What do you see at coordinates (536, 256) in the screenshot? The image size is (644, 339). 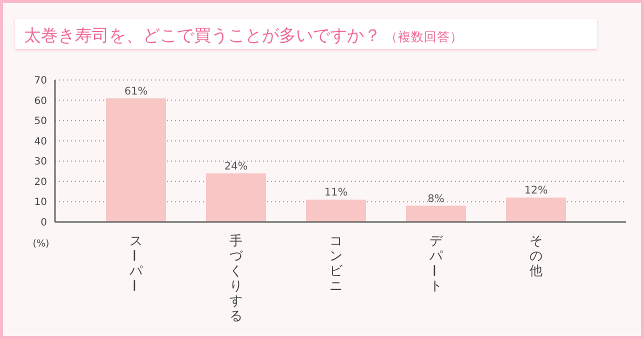 I see `x-tick-label: その他` at bounding box center [536, 256].